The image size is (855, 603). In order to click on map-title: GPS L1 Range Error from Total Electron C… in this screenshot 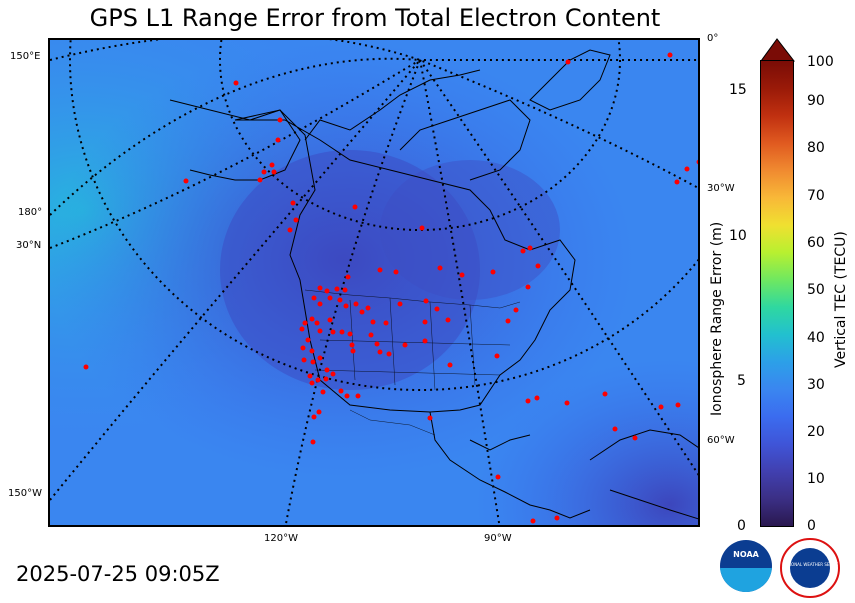, I will do `click(375, 18)`.